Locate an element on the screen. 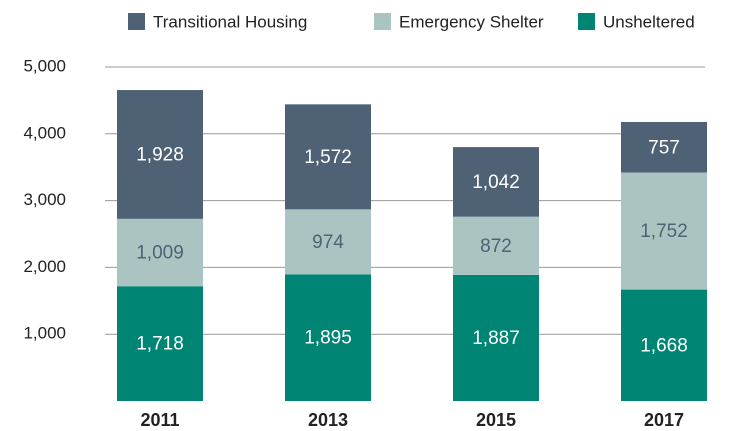 The height and width of the screenshot is (431, 734). value-label: 1,668 is located at coordinates (664, 345).